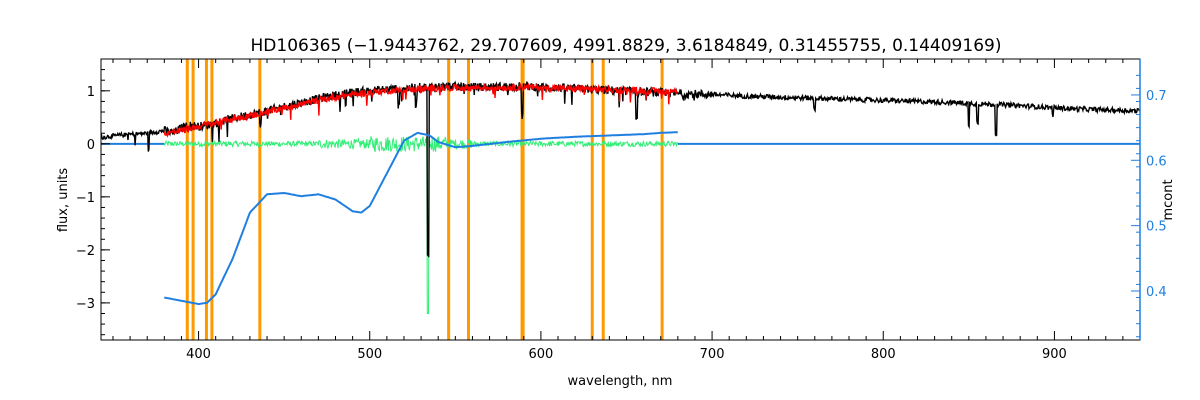 The height and width of the screenshot is (400, 1200). What do you see at coordinates (198, 354) in the screenshot?
I see `x-tick-label: 400` at bounding box center [198, 354].